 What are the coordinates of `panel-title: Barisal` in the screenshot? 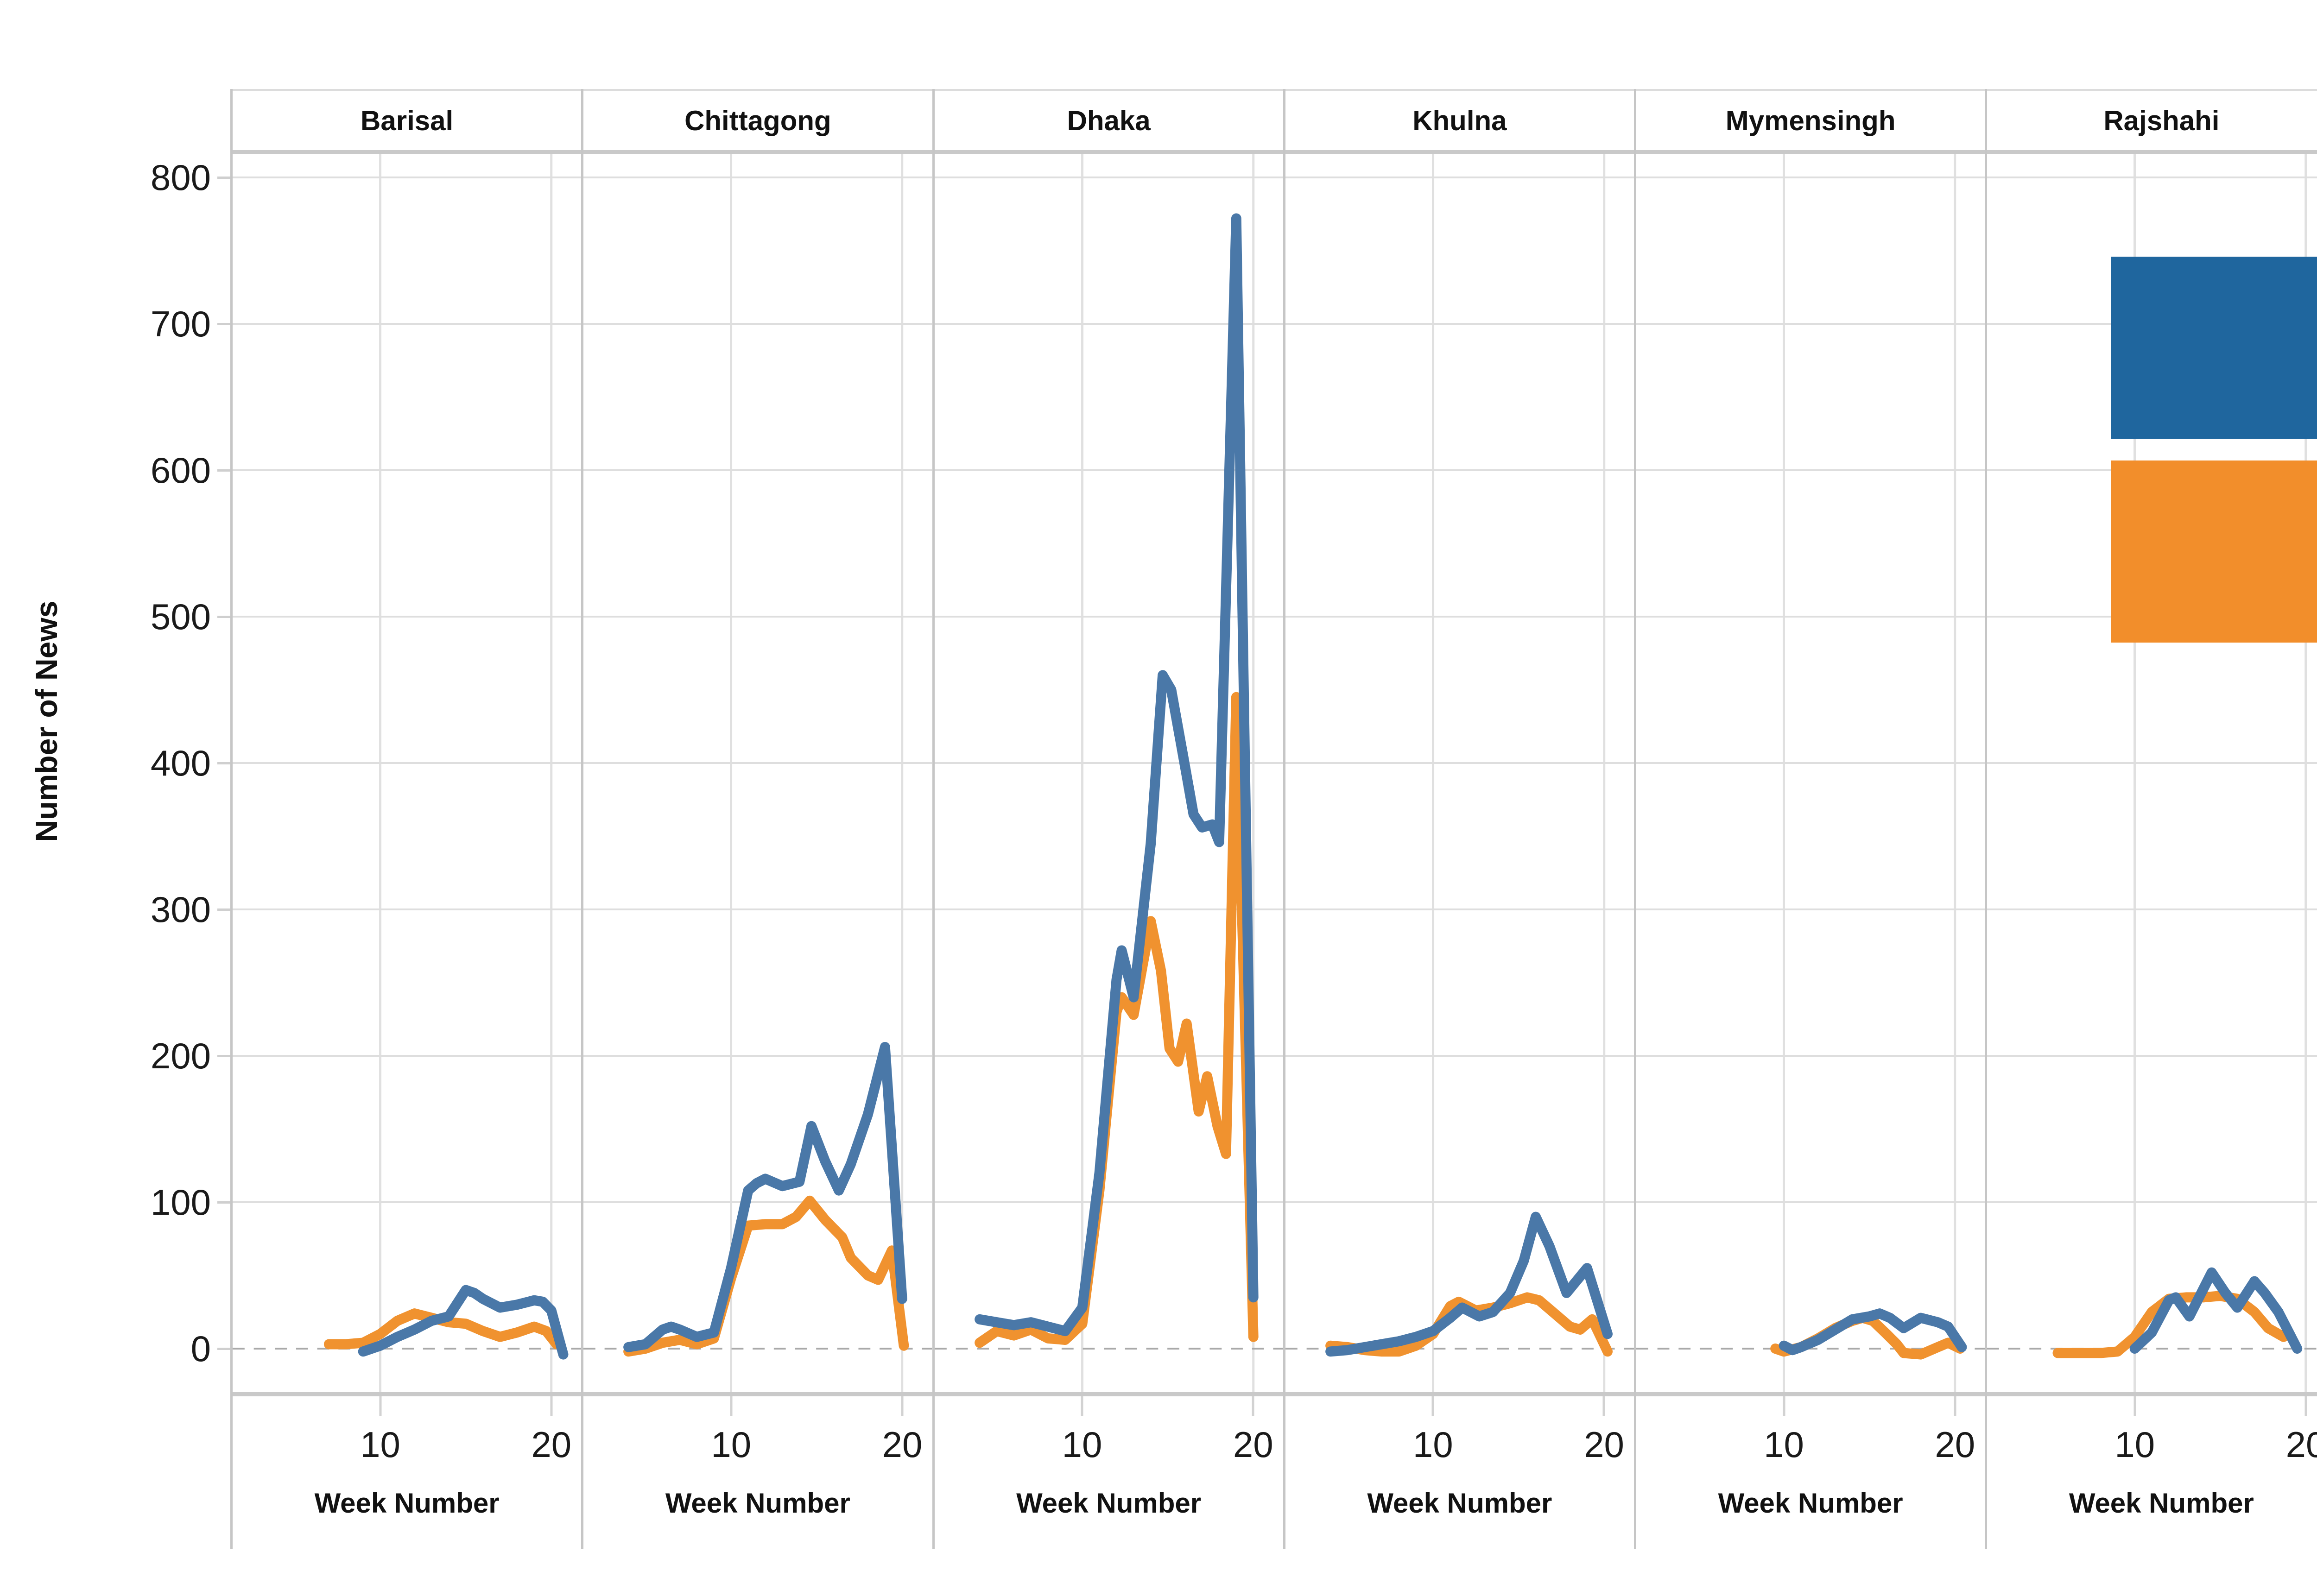 It's located at (407, 121).